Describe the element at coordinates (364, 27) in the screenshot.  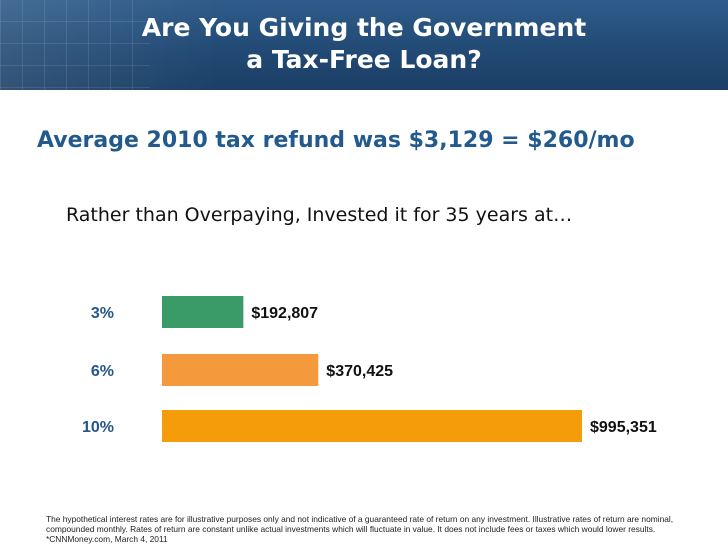
I see `title-line-1: Are You Giving the Government` at that location.